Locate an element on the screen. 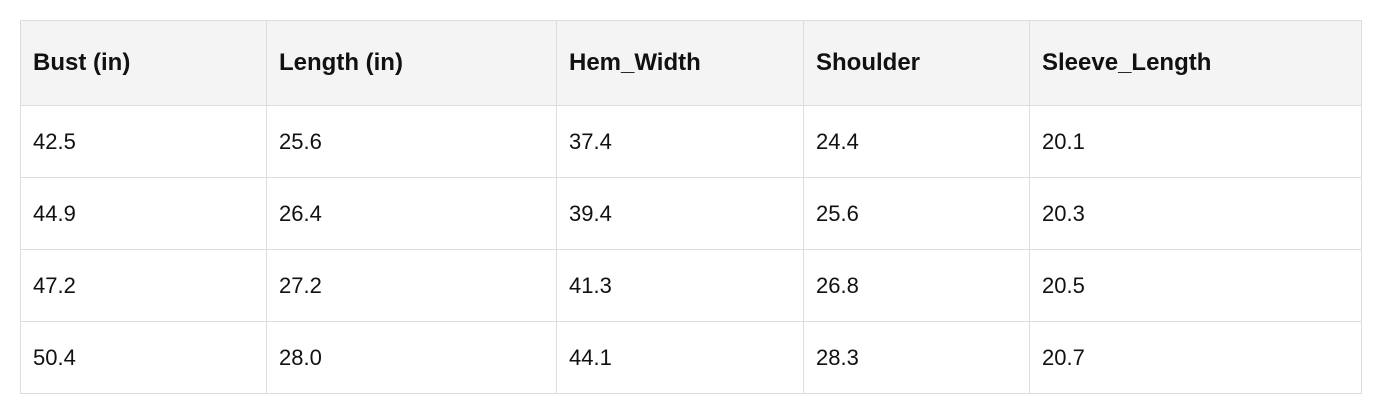 Image resolution: width=1381 pixels, height=413 pixels. table-cell: 20.3 is located at coordinates (1195, 213).